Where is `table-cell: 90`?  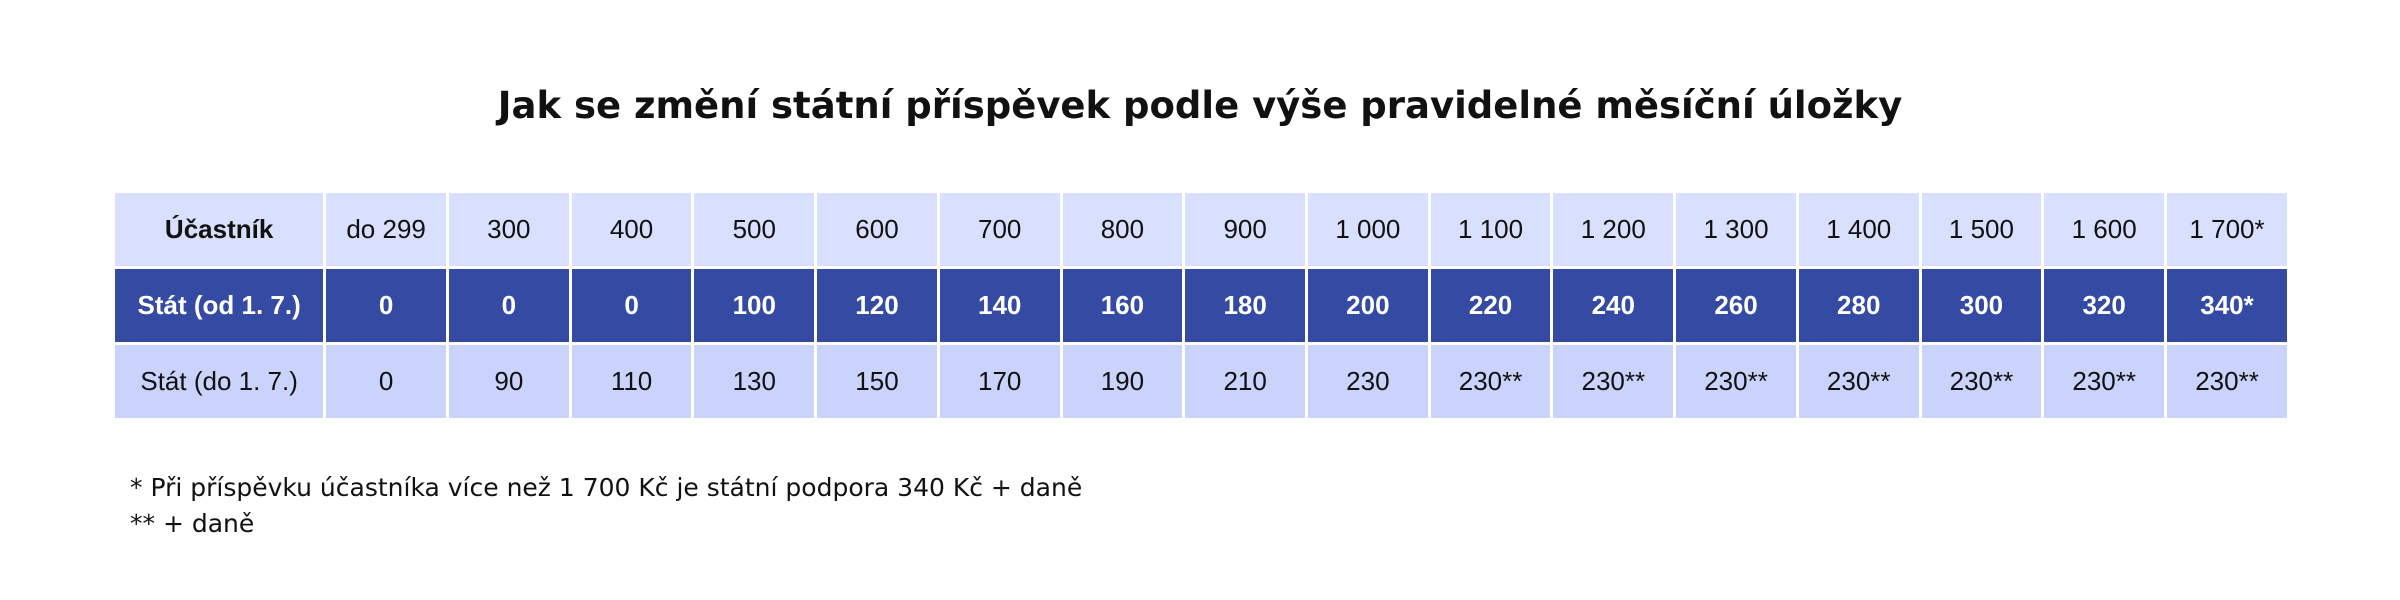
table-cell: 90 is located at coordinates (508, 381).